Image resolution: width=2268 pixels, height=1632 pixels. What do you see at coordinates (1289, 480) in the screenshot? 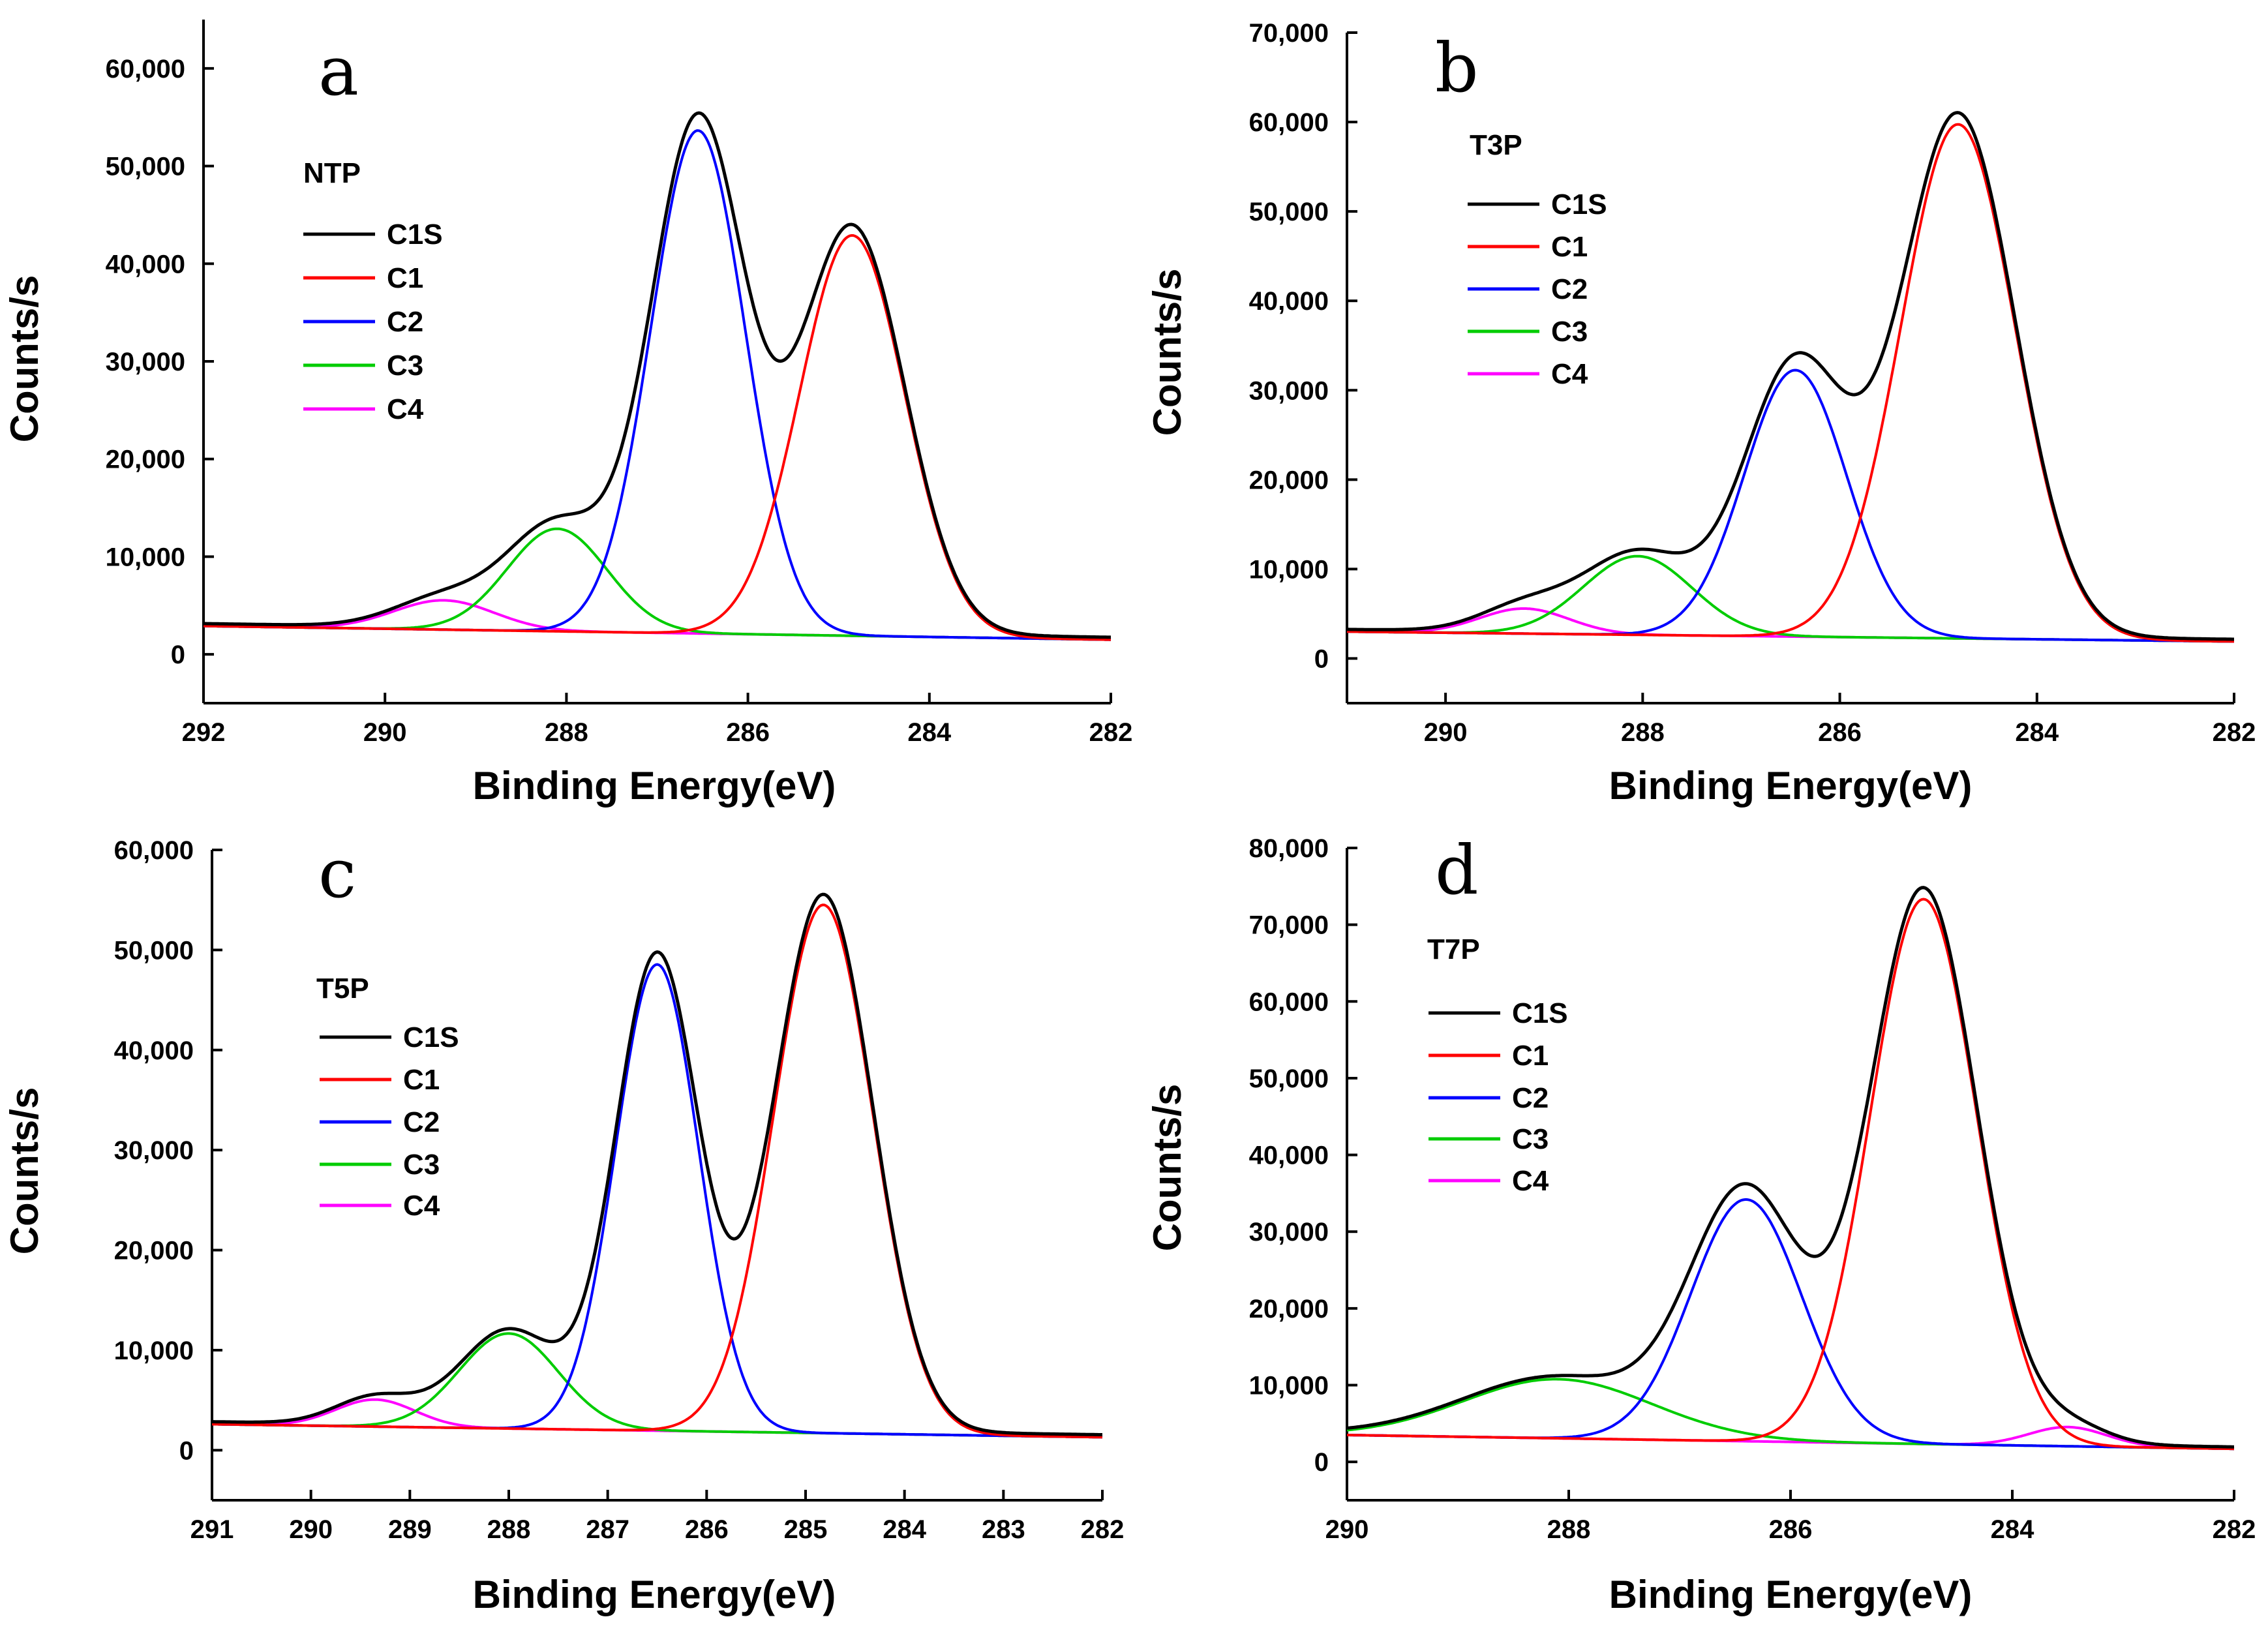
I see `panel-b-y-tick-label: 20,000` at bounding box center [1289, 480].